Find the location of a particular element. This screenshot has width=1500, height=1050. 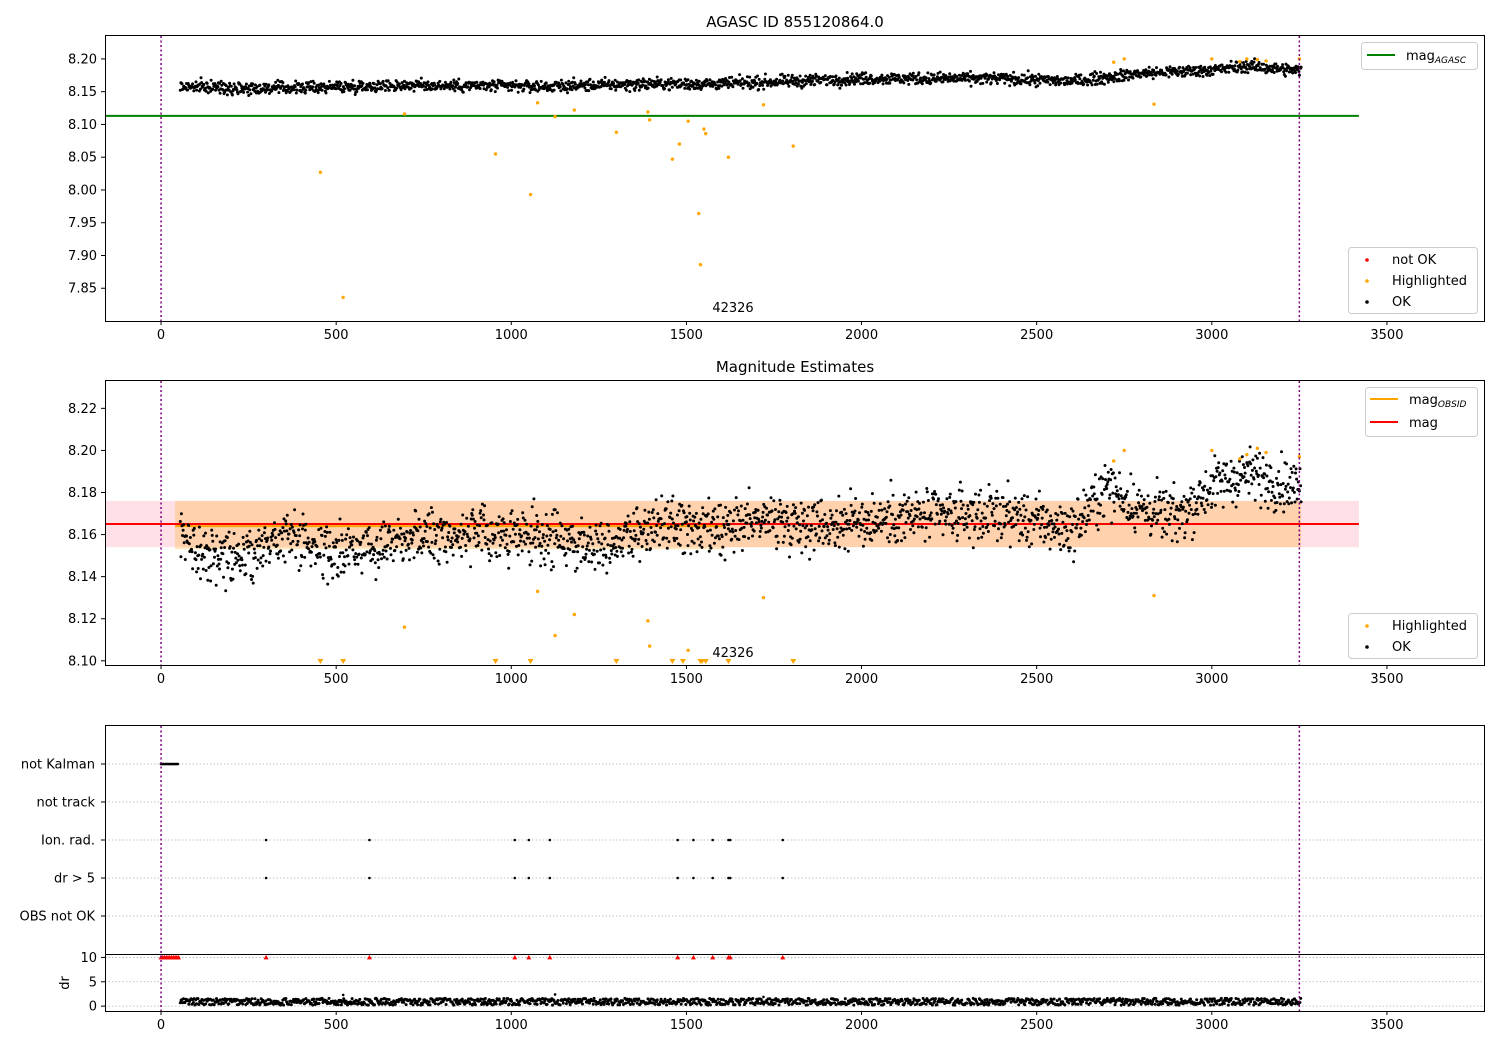

flag-point is located at coordinates (712, 840).